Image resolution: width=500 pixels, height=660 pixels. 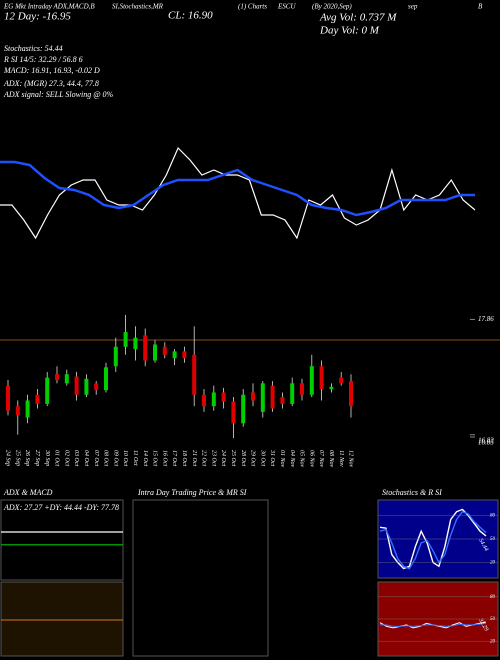 What do you see at coordinates (106, 458) in the screenshot?
I see `date-label: 08 Oct` at bounding box center [106, 458].